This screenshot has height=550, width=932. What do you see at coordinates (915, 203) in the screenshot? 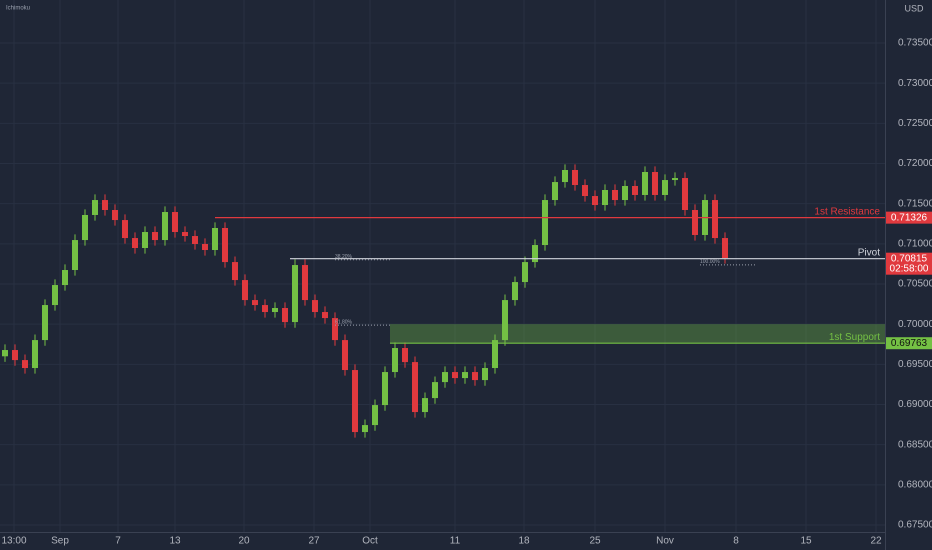
I see `y-tick-label: 0.71500` at bounding box center [915, 203].